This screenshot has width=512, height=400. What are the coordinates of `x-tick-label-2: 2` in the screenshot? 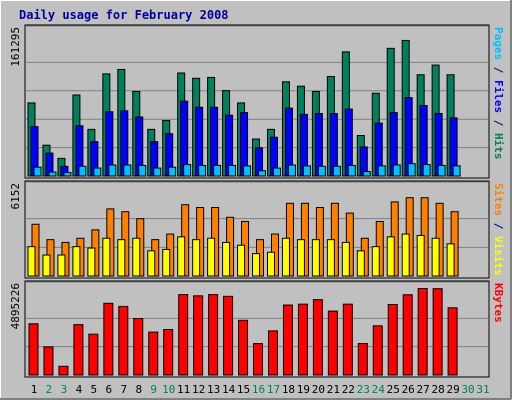 It's located at (49, 389).